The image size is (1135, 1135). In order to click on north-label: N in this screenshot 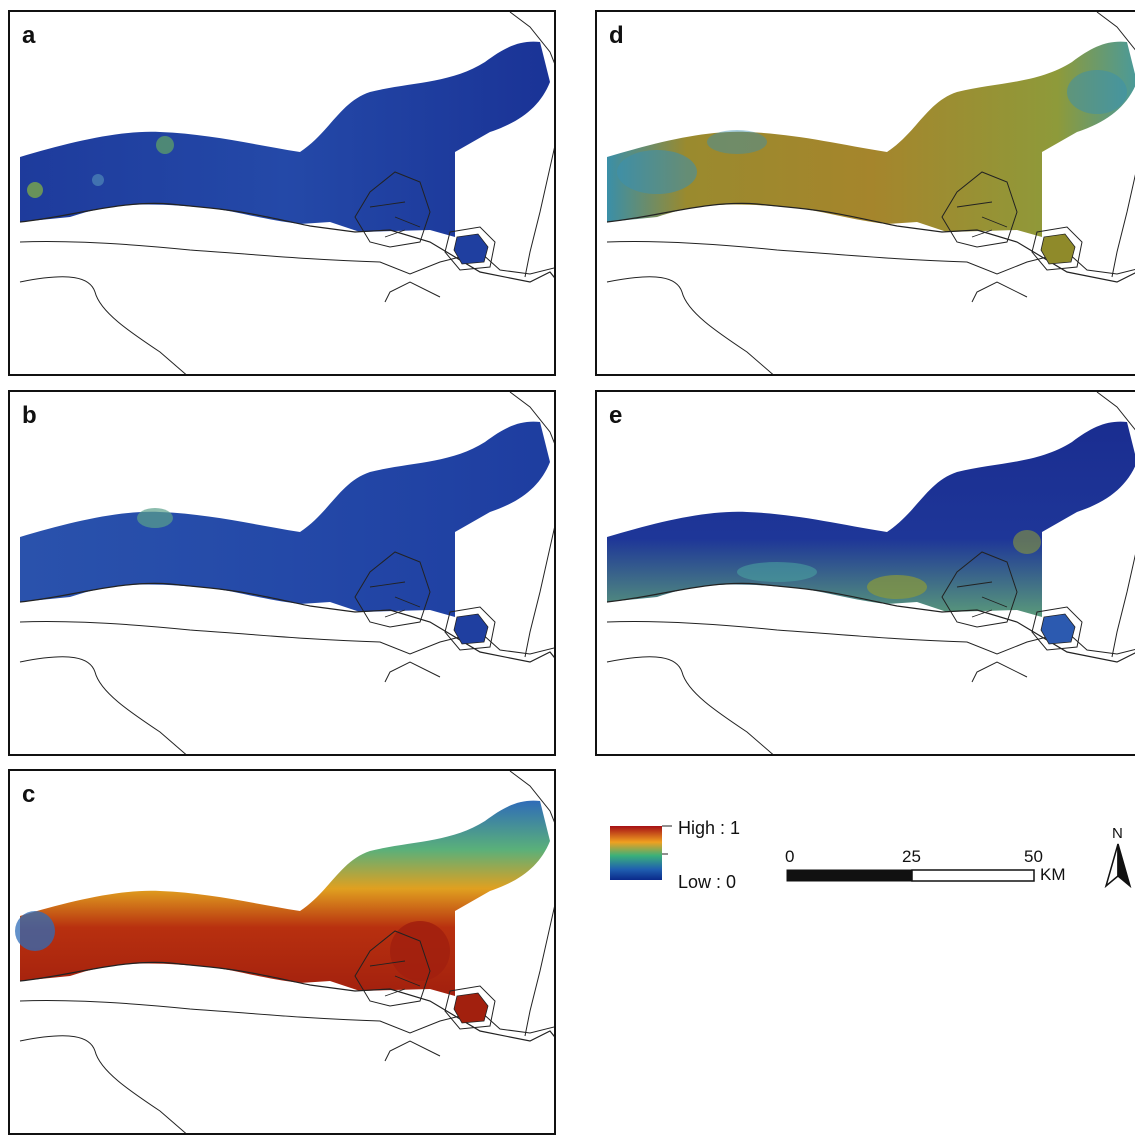, I will do `click(1117, 833)`.